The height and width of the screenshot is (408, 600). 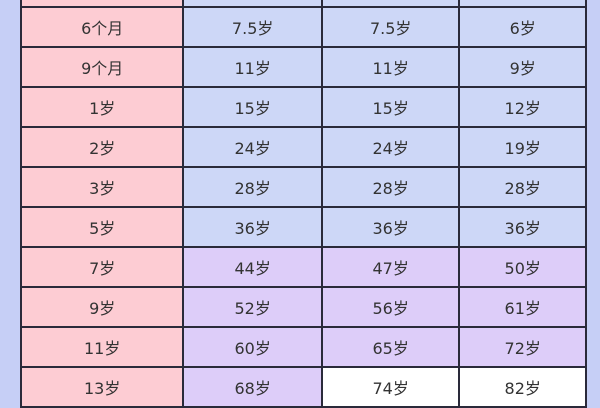 I want to click on value-cell: 72岁, so click(x=522, y=347).